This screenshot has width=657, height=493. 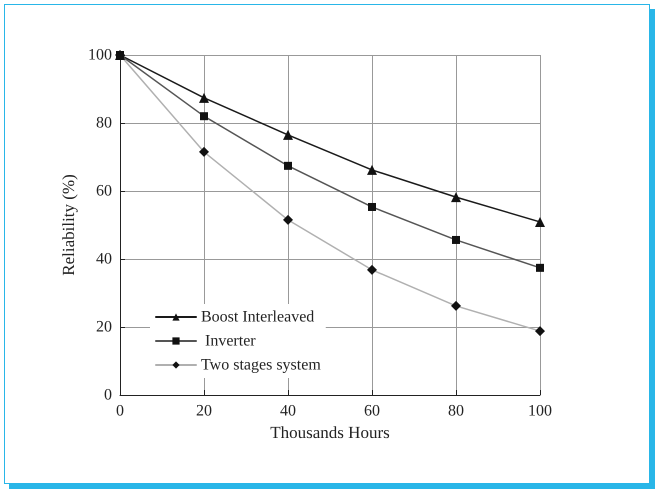 What do you see at coordinates (288, 411) in the screenshot?
I see `x-tick-label: 40` at bounding box center [288, 411].